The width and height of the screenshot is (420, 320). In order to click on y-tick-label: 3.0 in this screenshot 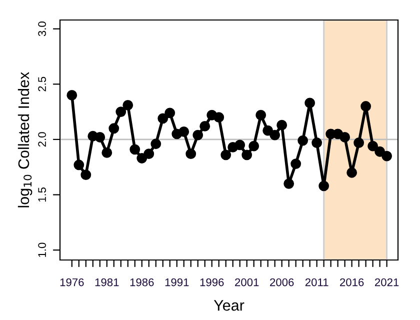, I will do `click(42, 29)`.